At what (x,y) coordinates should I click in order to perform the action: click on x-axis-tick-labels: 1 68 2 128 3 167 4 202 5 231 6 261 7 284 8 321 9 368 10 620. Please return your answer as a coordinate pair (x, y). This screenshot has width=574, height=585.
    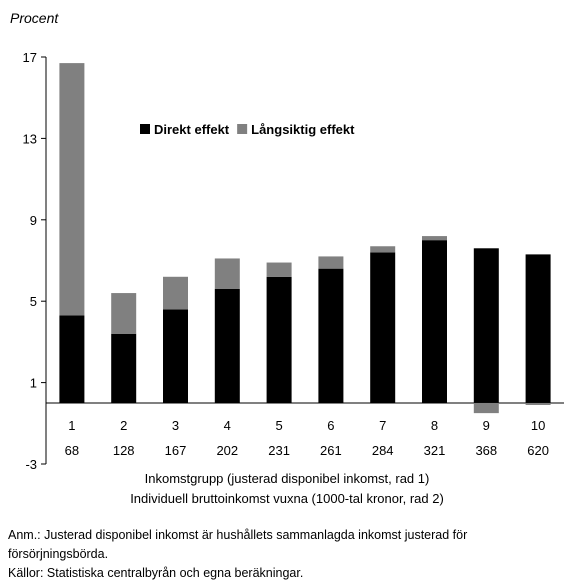
    Looking at the image, I should click on (307, 438).